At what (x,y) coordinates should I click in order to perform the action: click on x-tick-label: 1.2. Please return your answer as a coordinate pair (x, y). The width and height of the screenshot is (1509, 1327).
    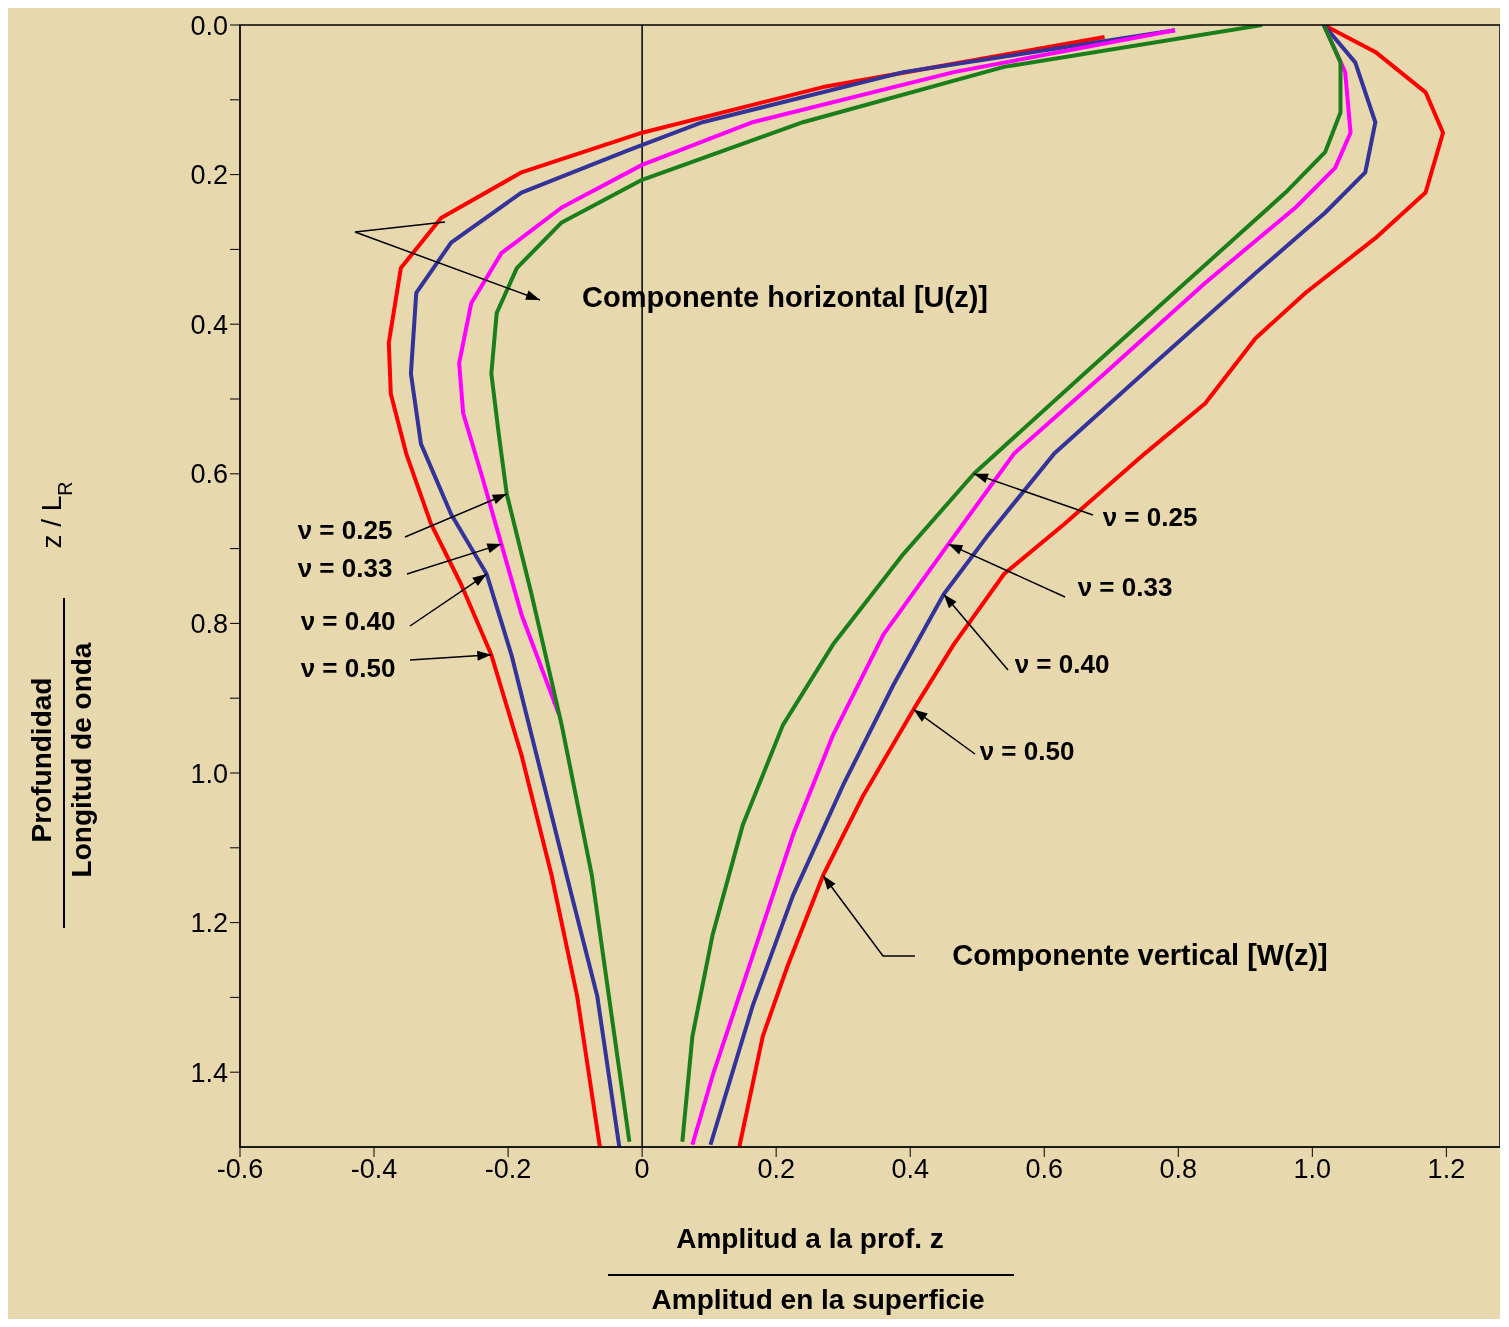
    Looking at the image, I should click on (1446, 1169).